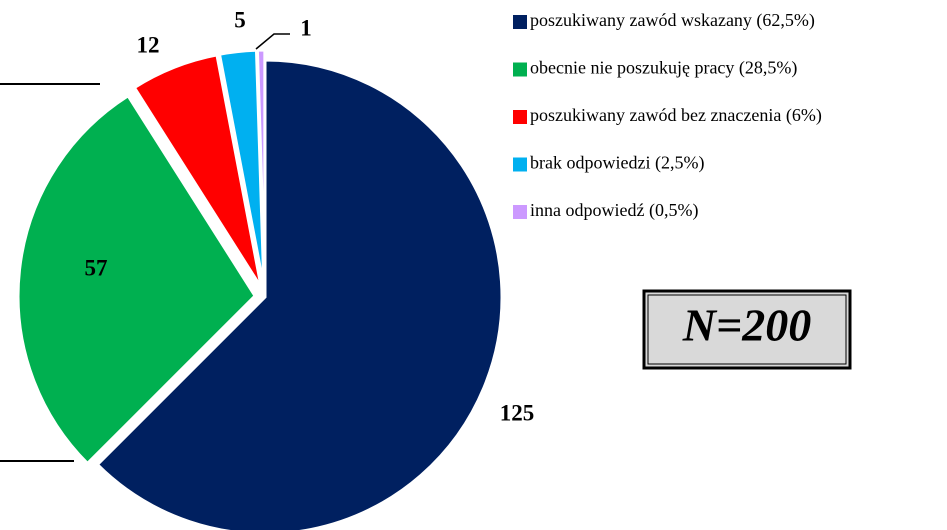 The width and height of the screenshot is (947, 530). Describe the element at coordinates (617, 163) in the screenshot. I see `legend-entry: brak odpowiedzi (2,5%)` at that location.